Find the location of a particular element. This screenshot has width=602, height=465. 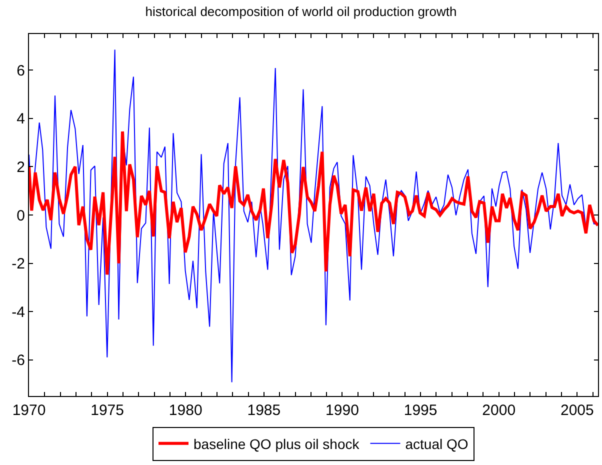

y-tick-label: -6 is located at coordinates (18, 361).